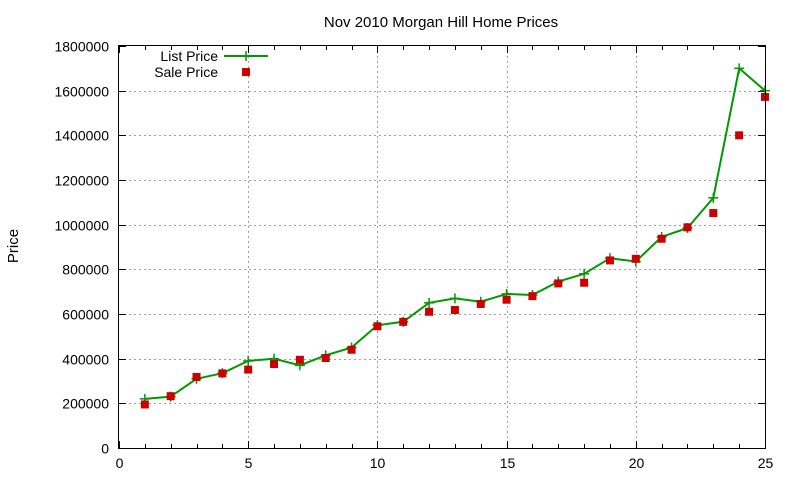 This screenshot has width=800, height=480. I want to click on x-tick-label: 25, so click(766, 463).